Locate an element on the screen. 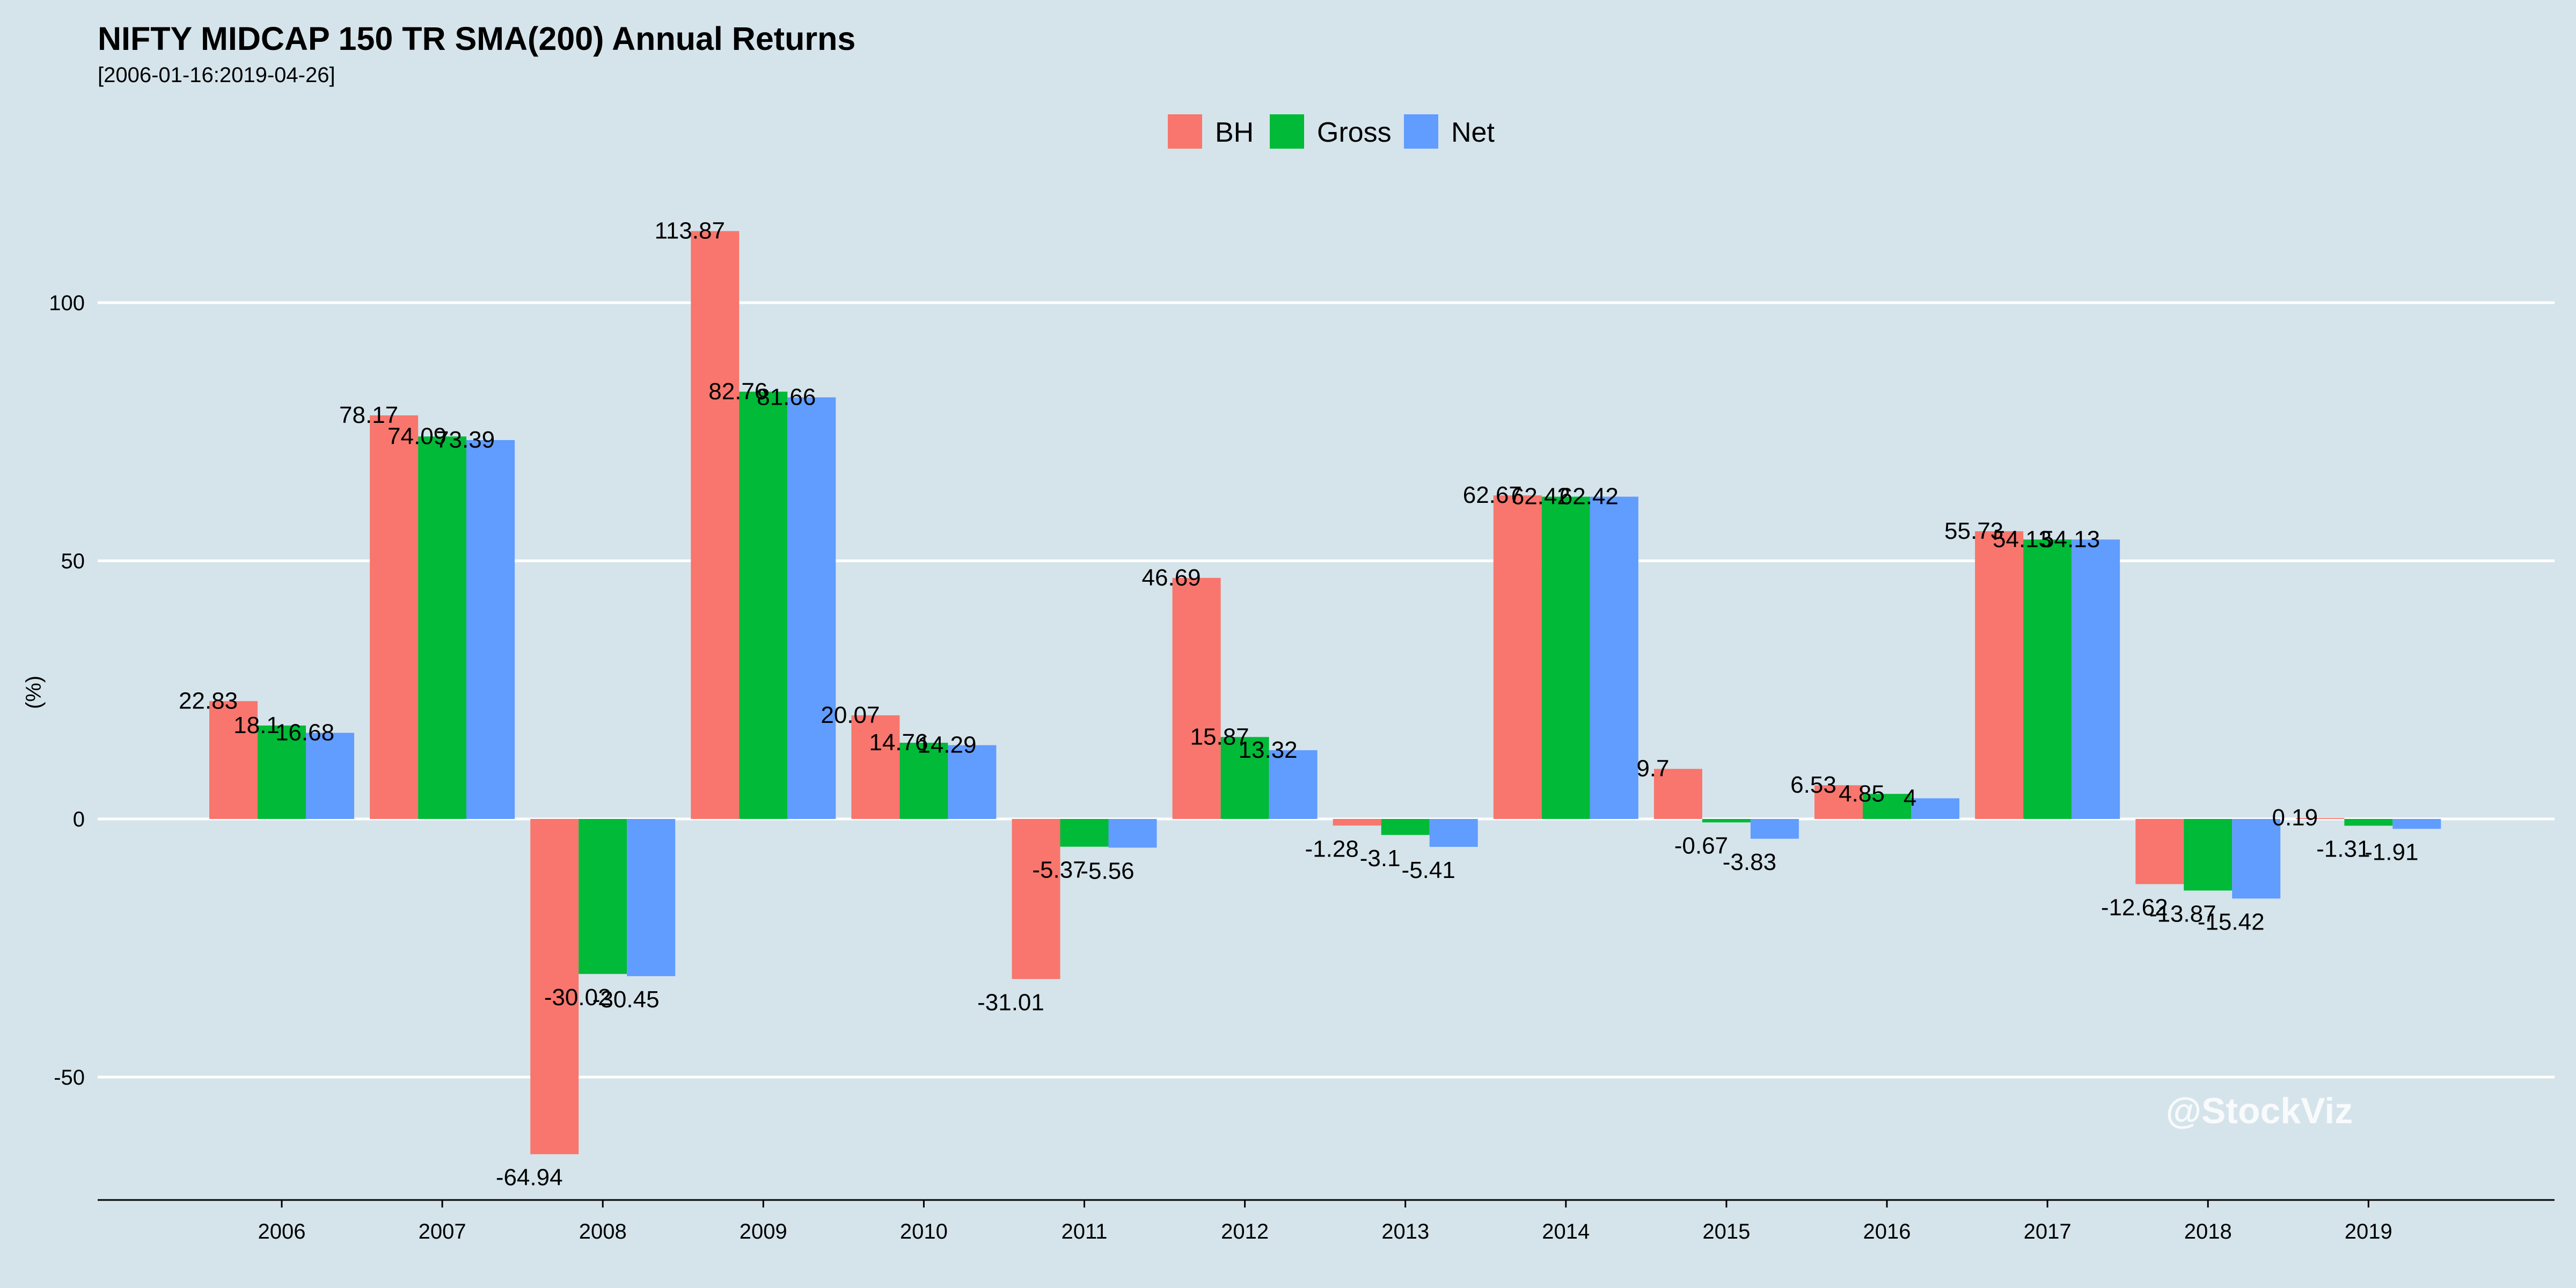 Image resolution: width=2576 pixels, height=1288 pixels. legend-swatch-gross is located at coordinates (1287, 131).